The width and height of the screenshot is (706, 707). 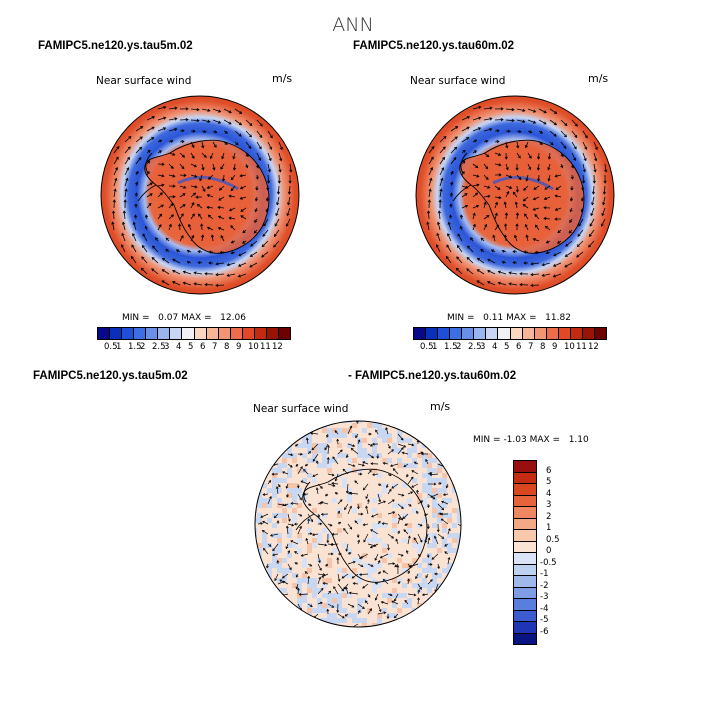 I want to click on panel-2-colorbar-labels: 0.5 1 1.5 2 2.5 3 4 5 6 7 8 9 10 11 12, so click(x=510, y=348).